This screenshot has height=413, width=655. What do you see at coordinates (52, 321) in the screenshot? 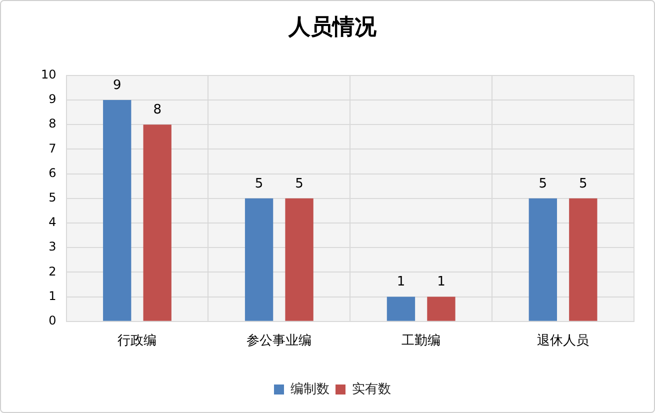
I see `y-tick-label: 0` at bounding box center [52, 321].